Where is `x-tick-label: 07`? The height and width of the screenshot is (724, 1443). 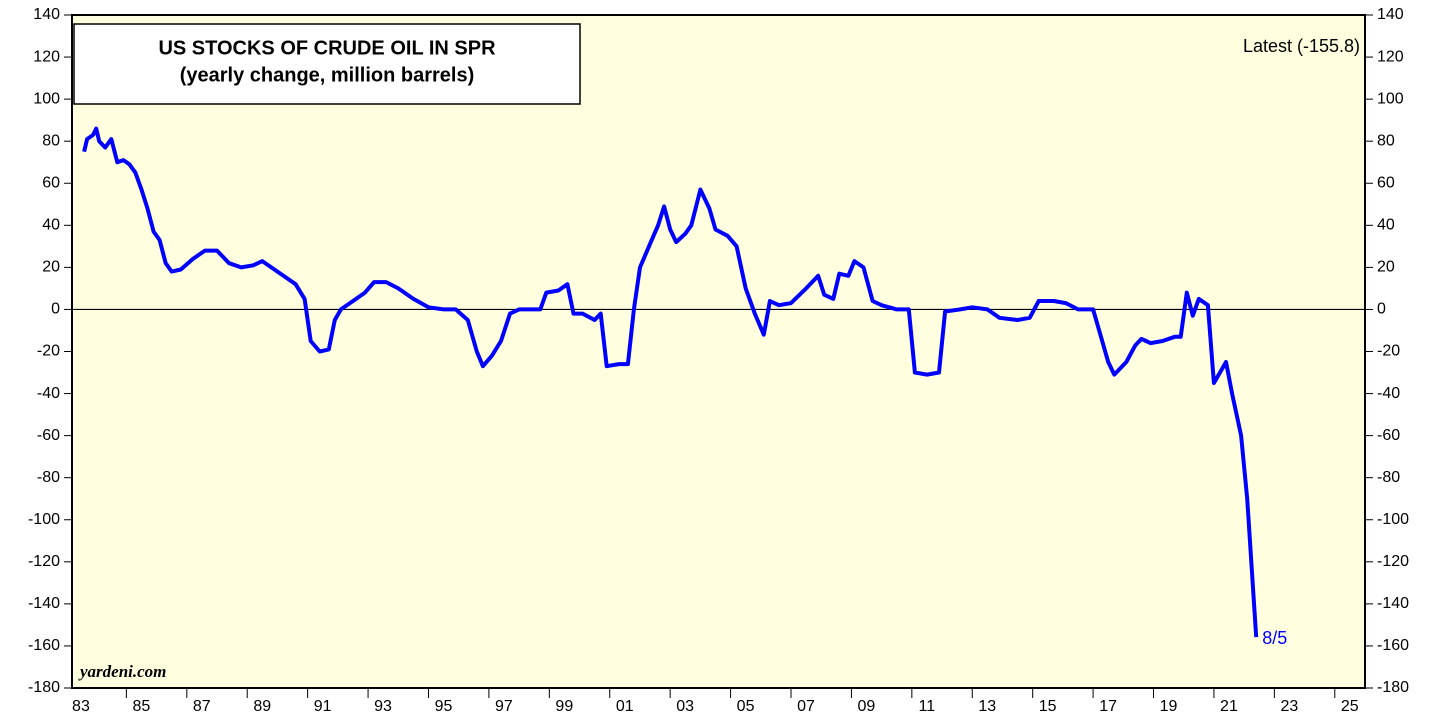
x-tick-label: 07 is located at coordinates (806, 706).